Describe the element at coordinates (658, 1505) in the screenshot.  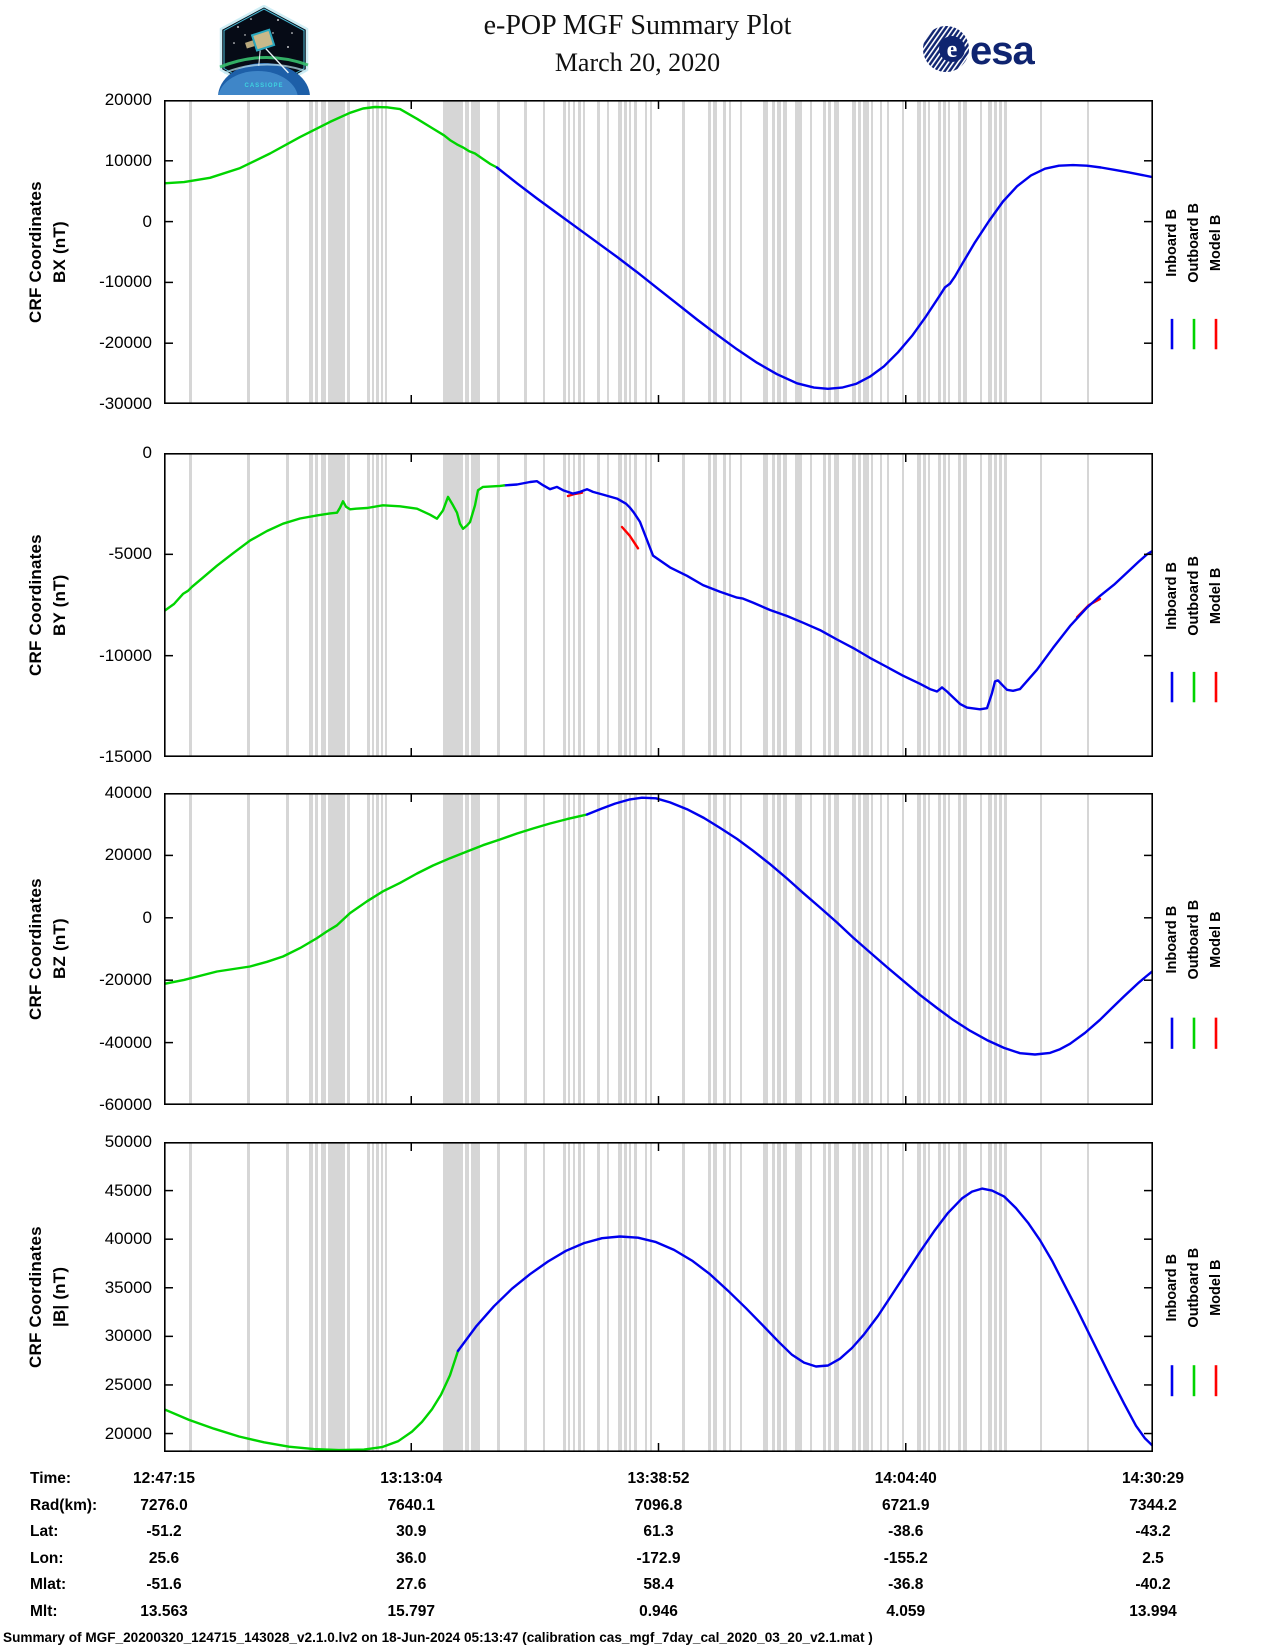
I see `table-cell: 7096.8` at that location.